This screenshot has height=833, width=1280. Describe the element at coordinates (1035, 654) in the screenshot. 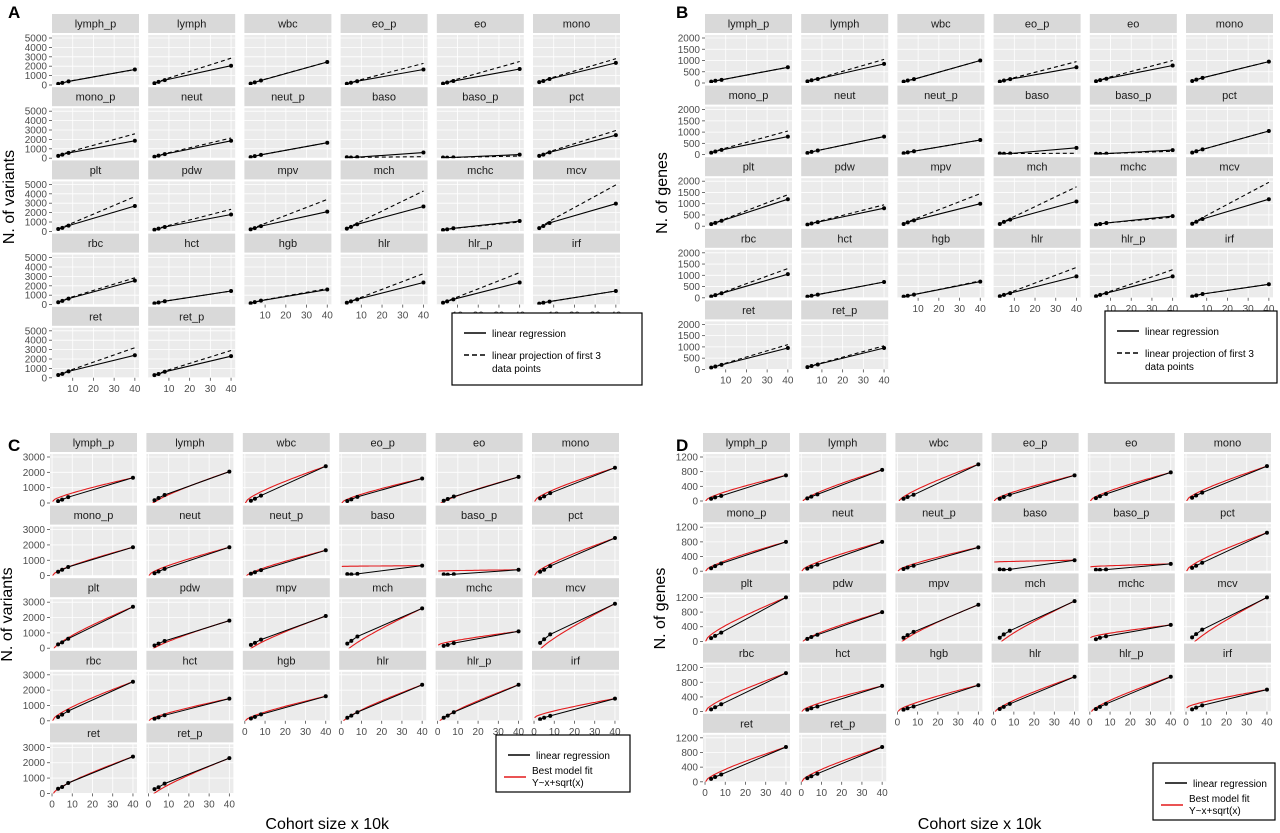

I see `facet-label: hlr` at that location.